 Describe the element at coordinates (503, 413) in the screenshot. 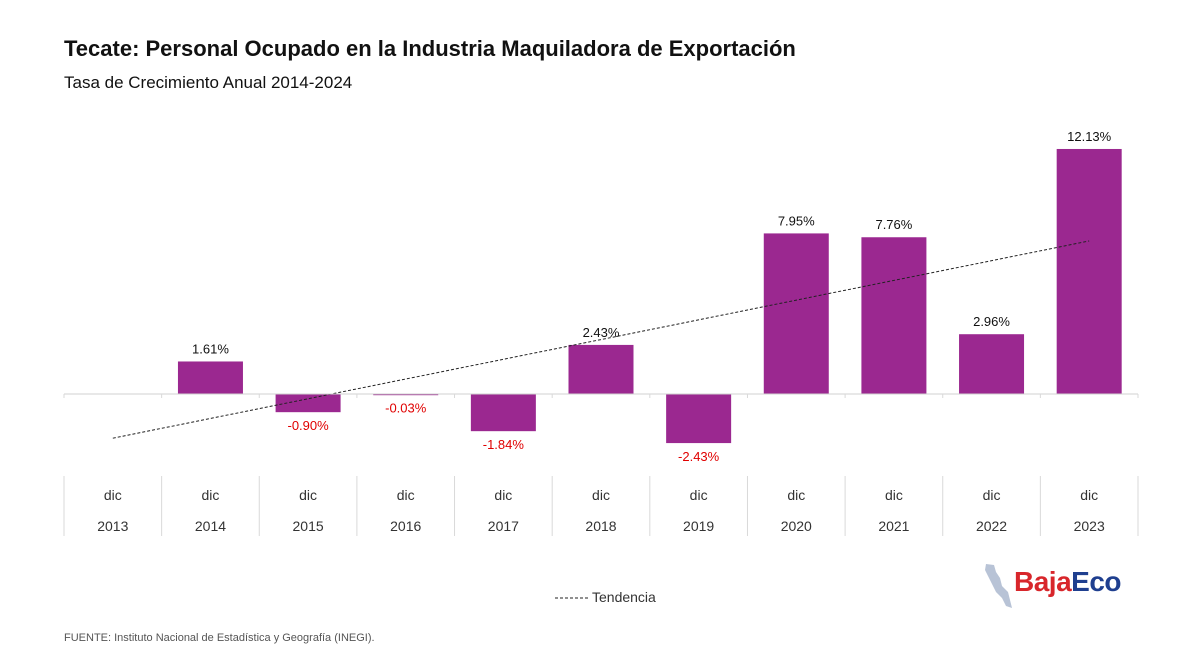

I see `bar-2017` at that location.